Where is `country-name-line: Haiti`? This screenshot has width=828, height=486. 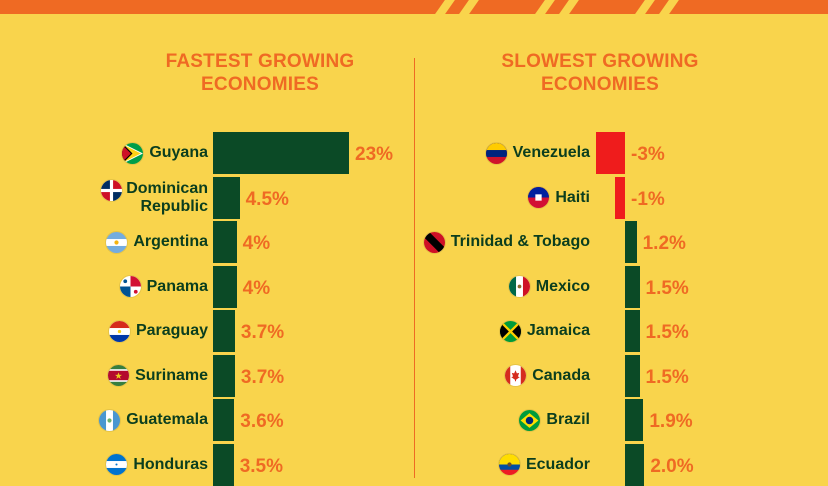 country-name-line: Haiti is located at coordinates (572, 197).